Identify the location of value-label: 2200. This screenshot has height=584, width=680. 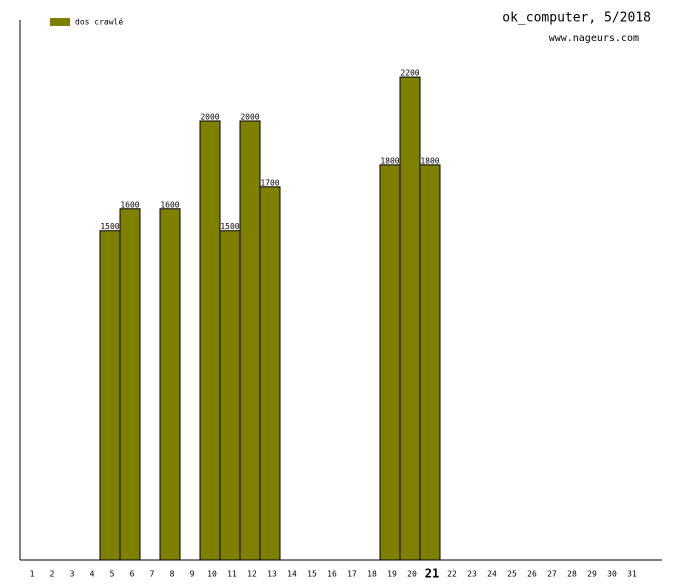
(409, 73).